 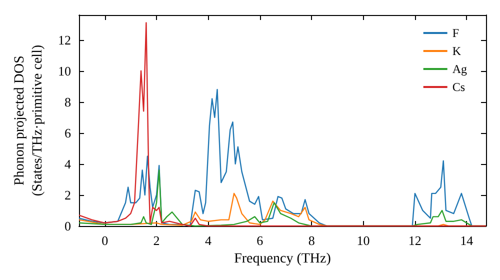 What do you see at coordinates (105, 240) in the screenshot?
I see `x-tick-label: 0` at bounding box center [105, 240].